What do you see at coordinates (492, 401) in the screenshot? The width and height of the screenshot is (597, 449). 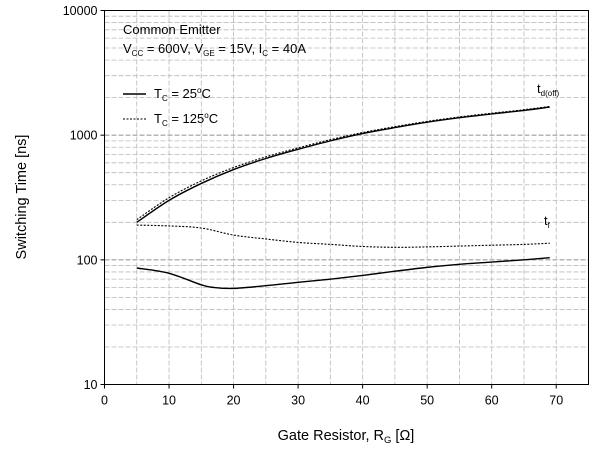 I see `x-tick-label: 60` at bounding box center [492, 401].